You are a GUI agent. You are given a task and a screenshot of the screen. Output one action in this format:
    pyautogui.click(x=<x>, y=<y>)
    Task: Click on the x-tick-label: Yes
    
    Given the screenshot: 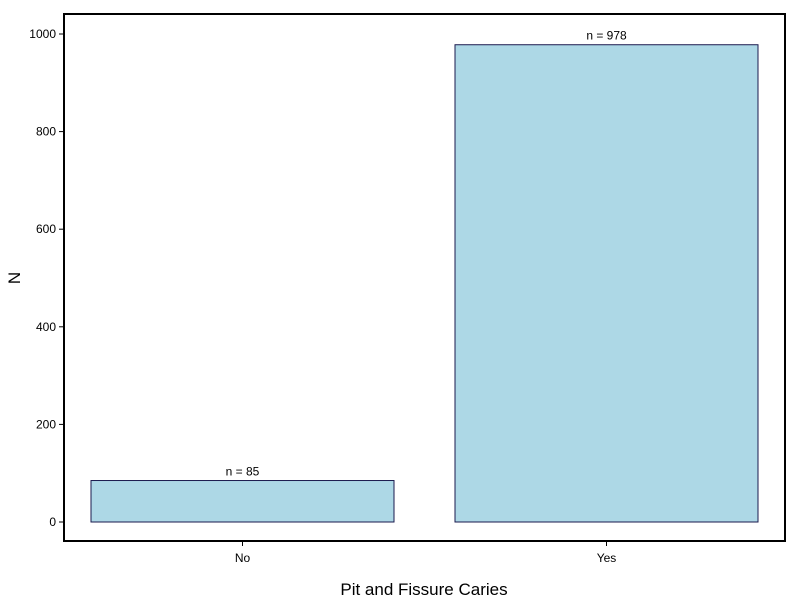 What is the action you would take?
    pyautogui.click(x=607, y=558)
    